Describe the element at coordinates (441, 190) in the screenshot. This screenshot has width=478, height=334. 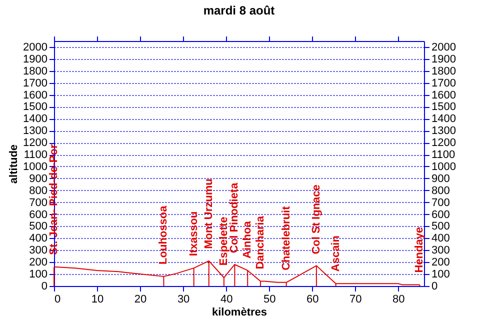
I see `y2-tick-label: 800` at that location.